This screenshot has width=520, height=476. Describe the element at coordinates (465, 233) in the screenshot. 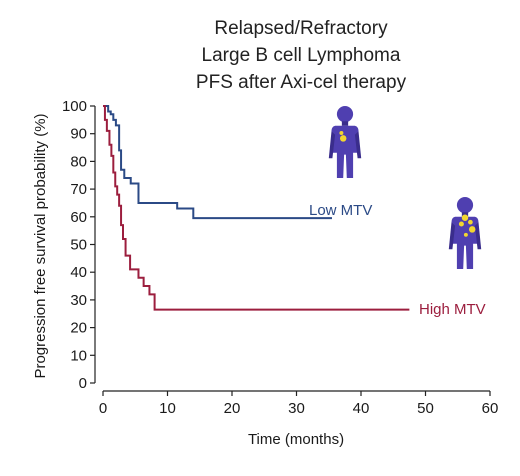

I see `person-figure-tumor-icon` at that location.